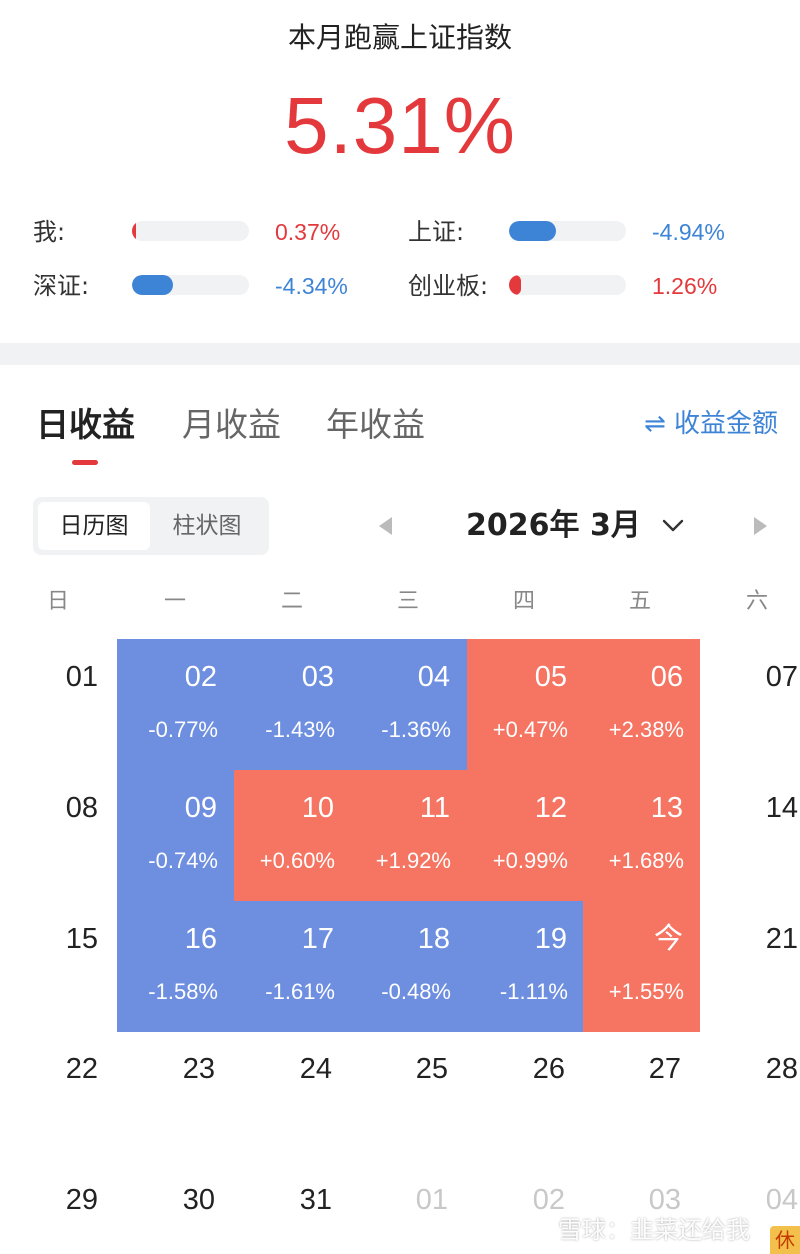  What do you see at coordinates (436, 232) in the screenshot?
I see `comparison-label: 上证:` at bounding box center [436, 232].